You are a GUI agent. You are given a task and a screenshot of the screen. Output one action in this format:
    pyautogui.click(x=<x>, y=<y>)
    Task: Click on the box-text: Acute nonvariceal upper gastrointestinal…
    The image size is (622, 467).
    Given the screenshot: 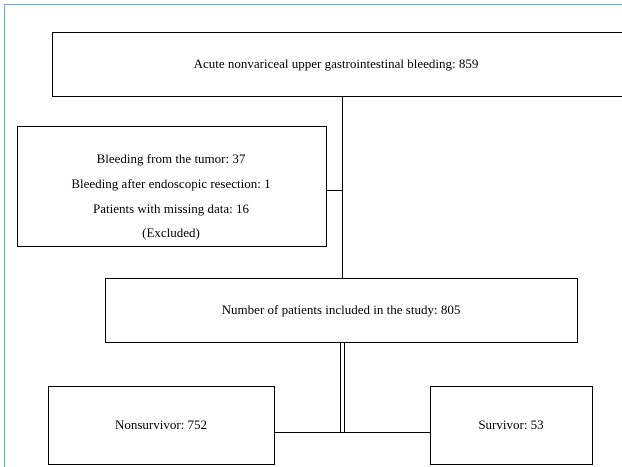 What is the action you would take?
    pyautogui.click(x=336, y=63)
    